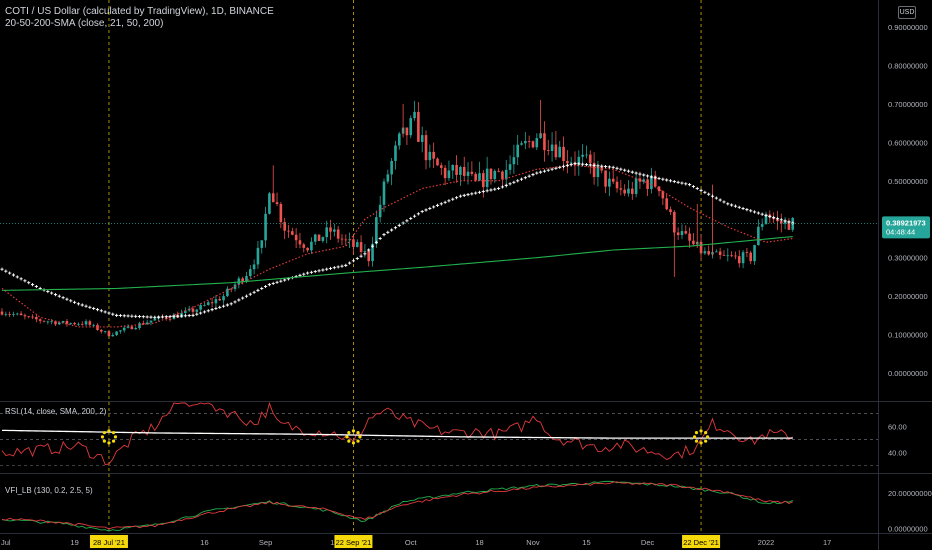  I want to click on last-price-label, so click(906, 227).